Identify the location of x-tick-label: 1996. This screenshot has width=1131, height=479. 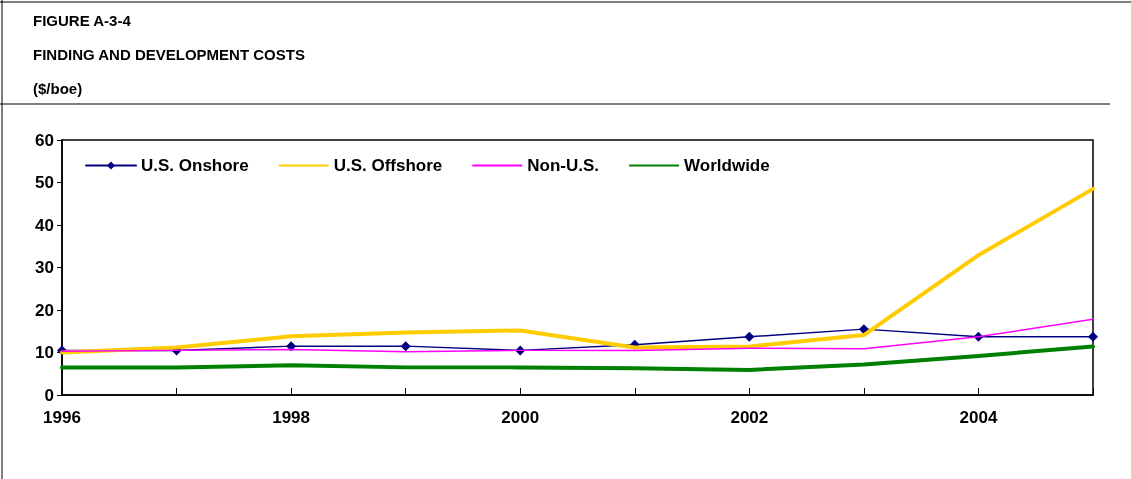
(62, 417).